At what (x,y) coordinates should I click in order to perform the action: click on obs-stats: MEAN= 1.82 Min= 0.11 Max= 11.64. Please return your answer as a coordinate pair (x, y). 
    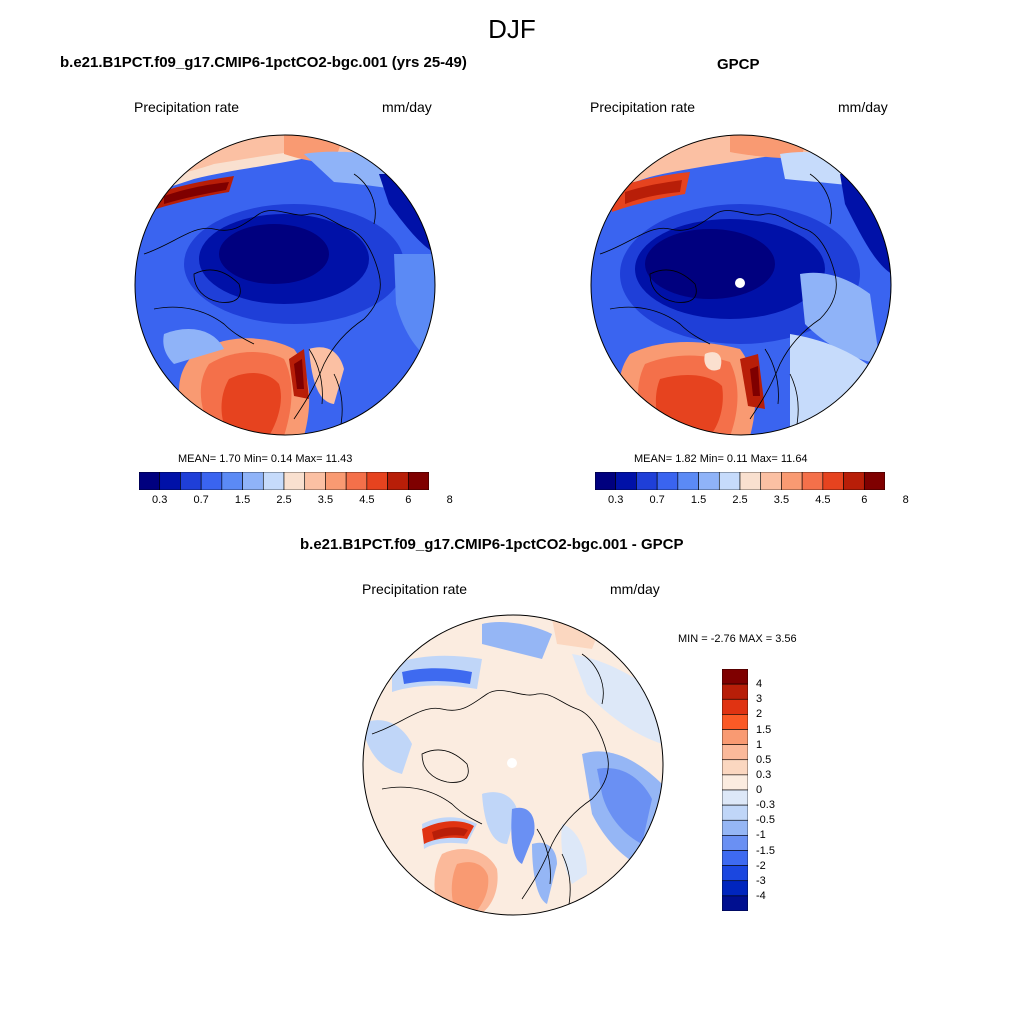
    Looking at the image, I should click on (721, 459).